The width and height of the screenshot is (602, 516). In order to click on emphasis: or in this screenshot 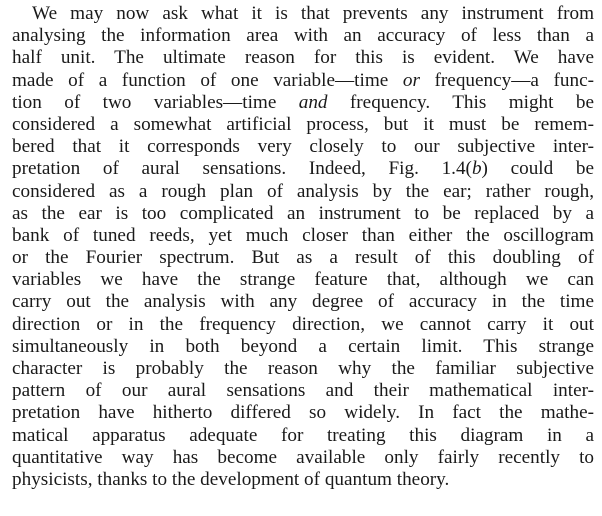, I will do `click(411, 80)`.